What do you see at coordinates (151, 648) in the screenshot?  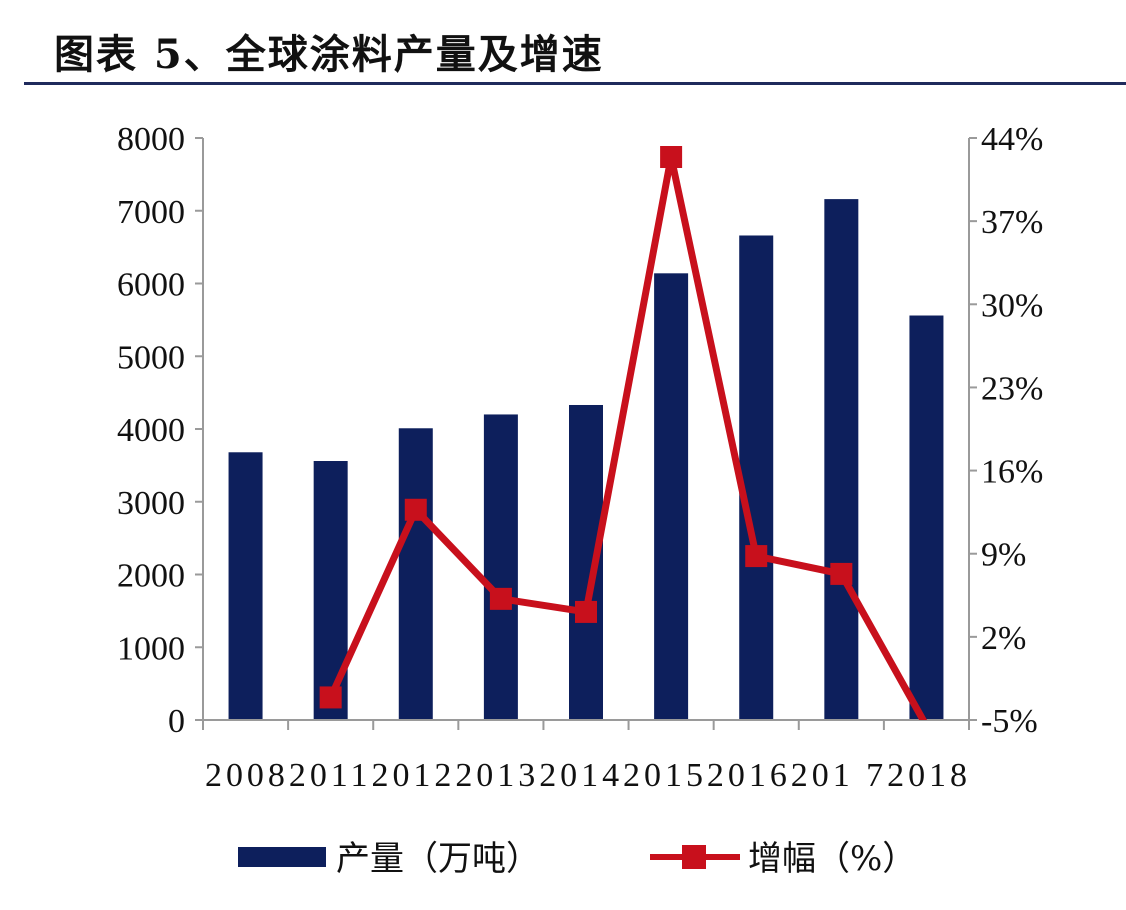 I see `y-left-tick-label: 1000` at bounding box center [151, 648].